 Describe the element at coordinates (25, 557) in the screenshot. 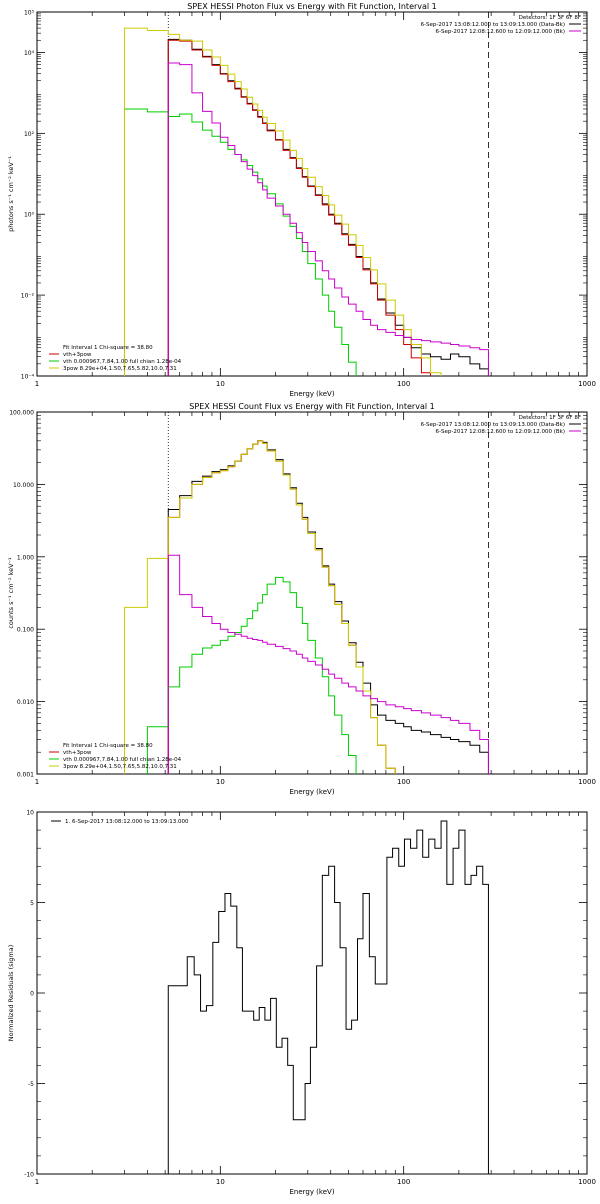

I see `y-tick-label: 1.000` at that location.